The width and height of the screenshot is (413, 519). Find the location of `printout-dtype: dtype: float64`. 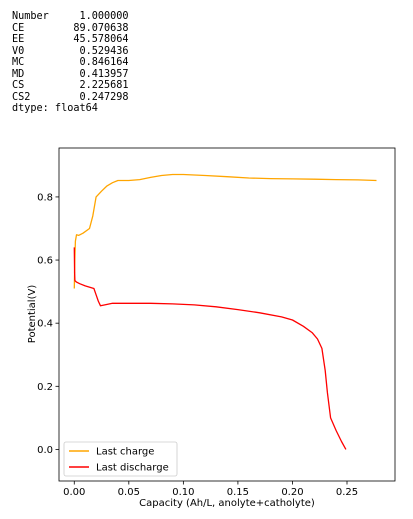

printout-dtype: dtype: float64 is located at coordinates (55, 108).